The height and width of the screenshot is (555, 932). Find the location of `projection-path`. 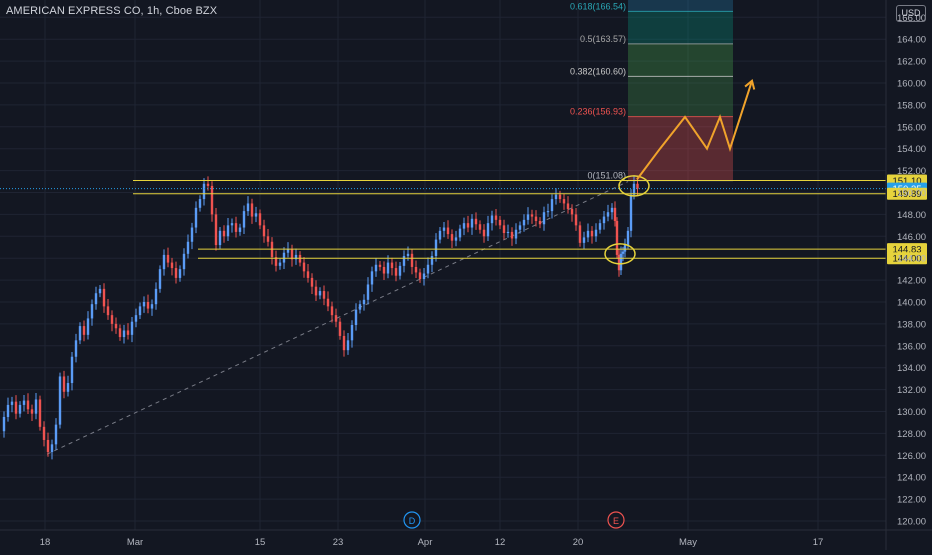

projection-path is located at coordinates (694, 130).